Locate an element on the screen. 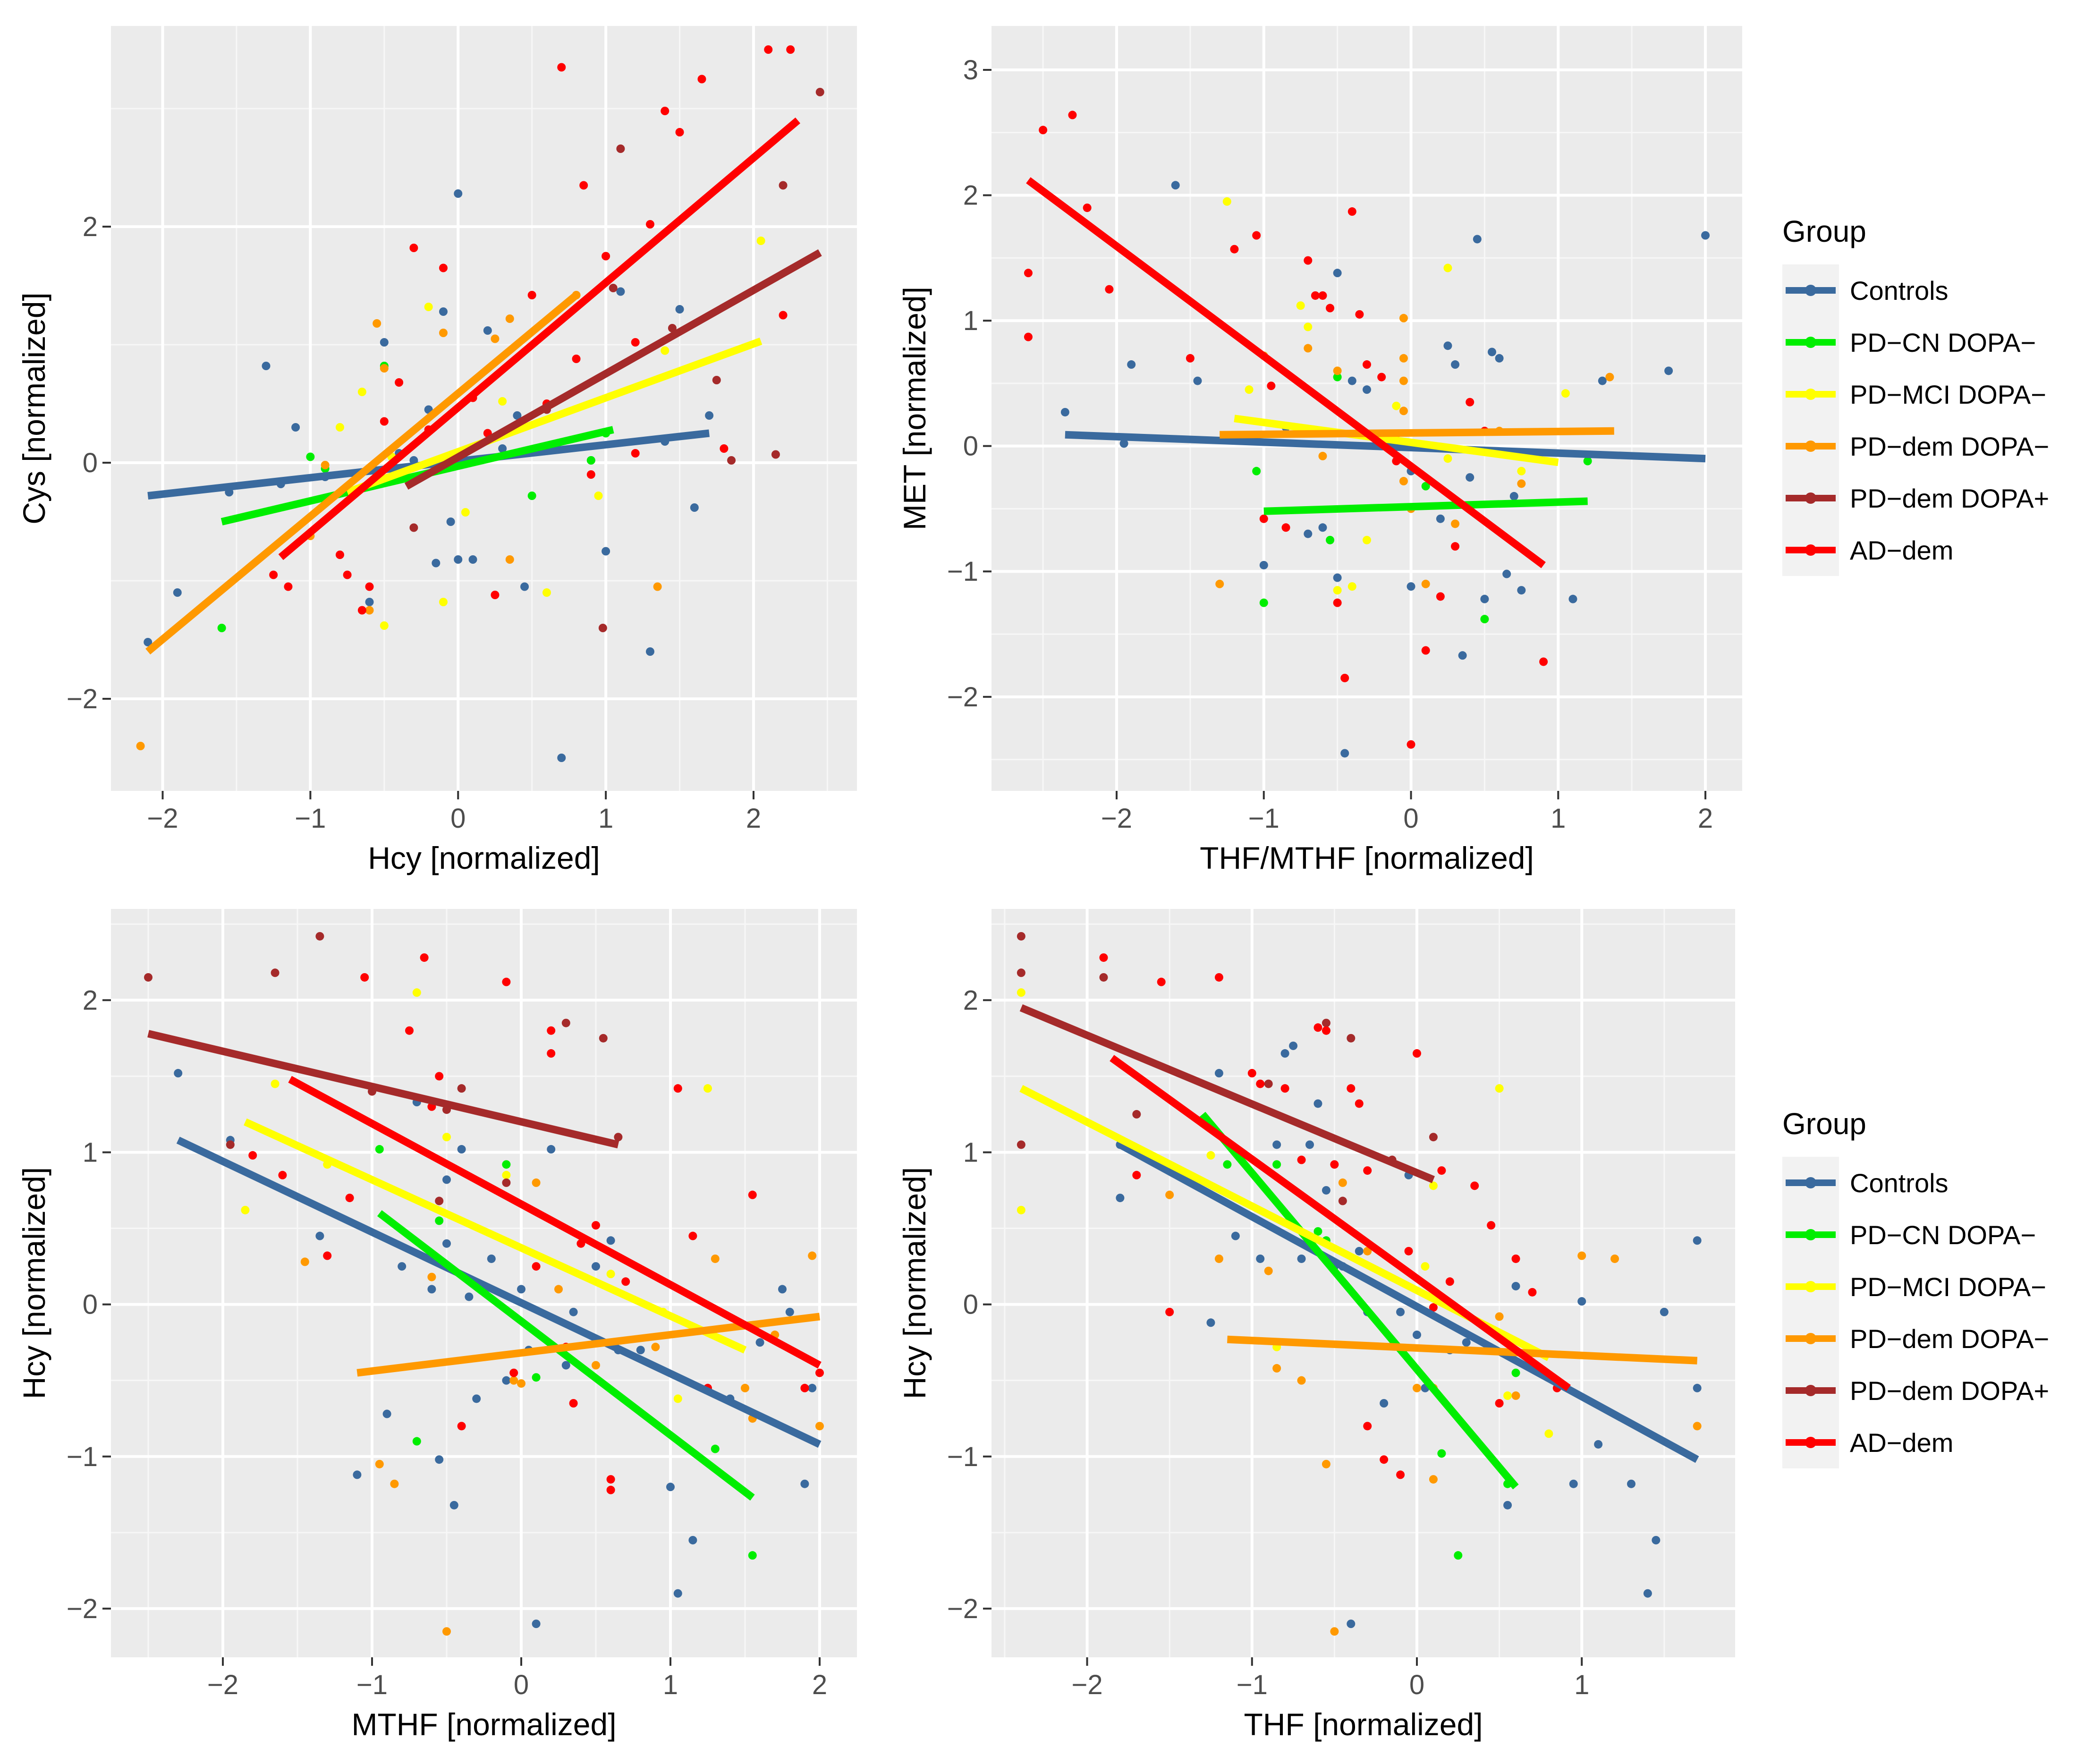 Image resolution: width=2076 pixels, height=1764 pixels. legend-label: PD−dem DOPA+ is located at coordinates (1950, 1391).